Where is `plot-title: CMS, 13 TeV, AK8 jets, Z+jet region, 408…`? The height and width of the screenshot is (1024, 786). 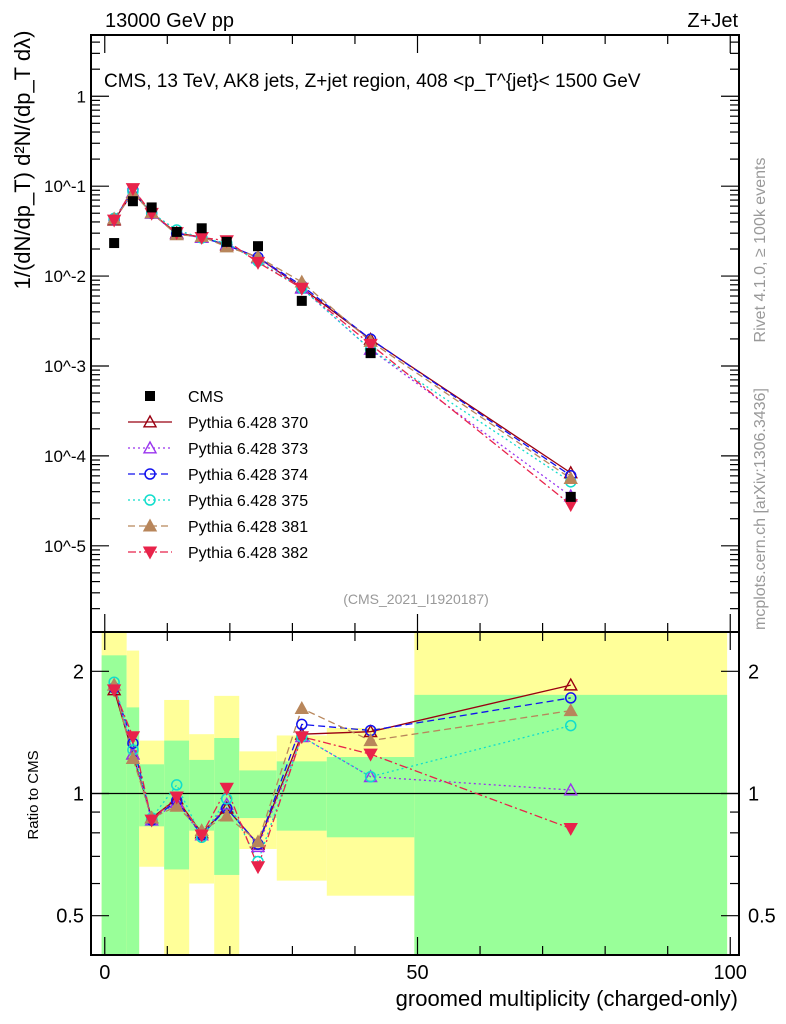 plot-title: CMS, 13 TeV, AK8 jets, Z+jet region, 408… is located at coordinates (372, 81).